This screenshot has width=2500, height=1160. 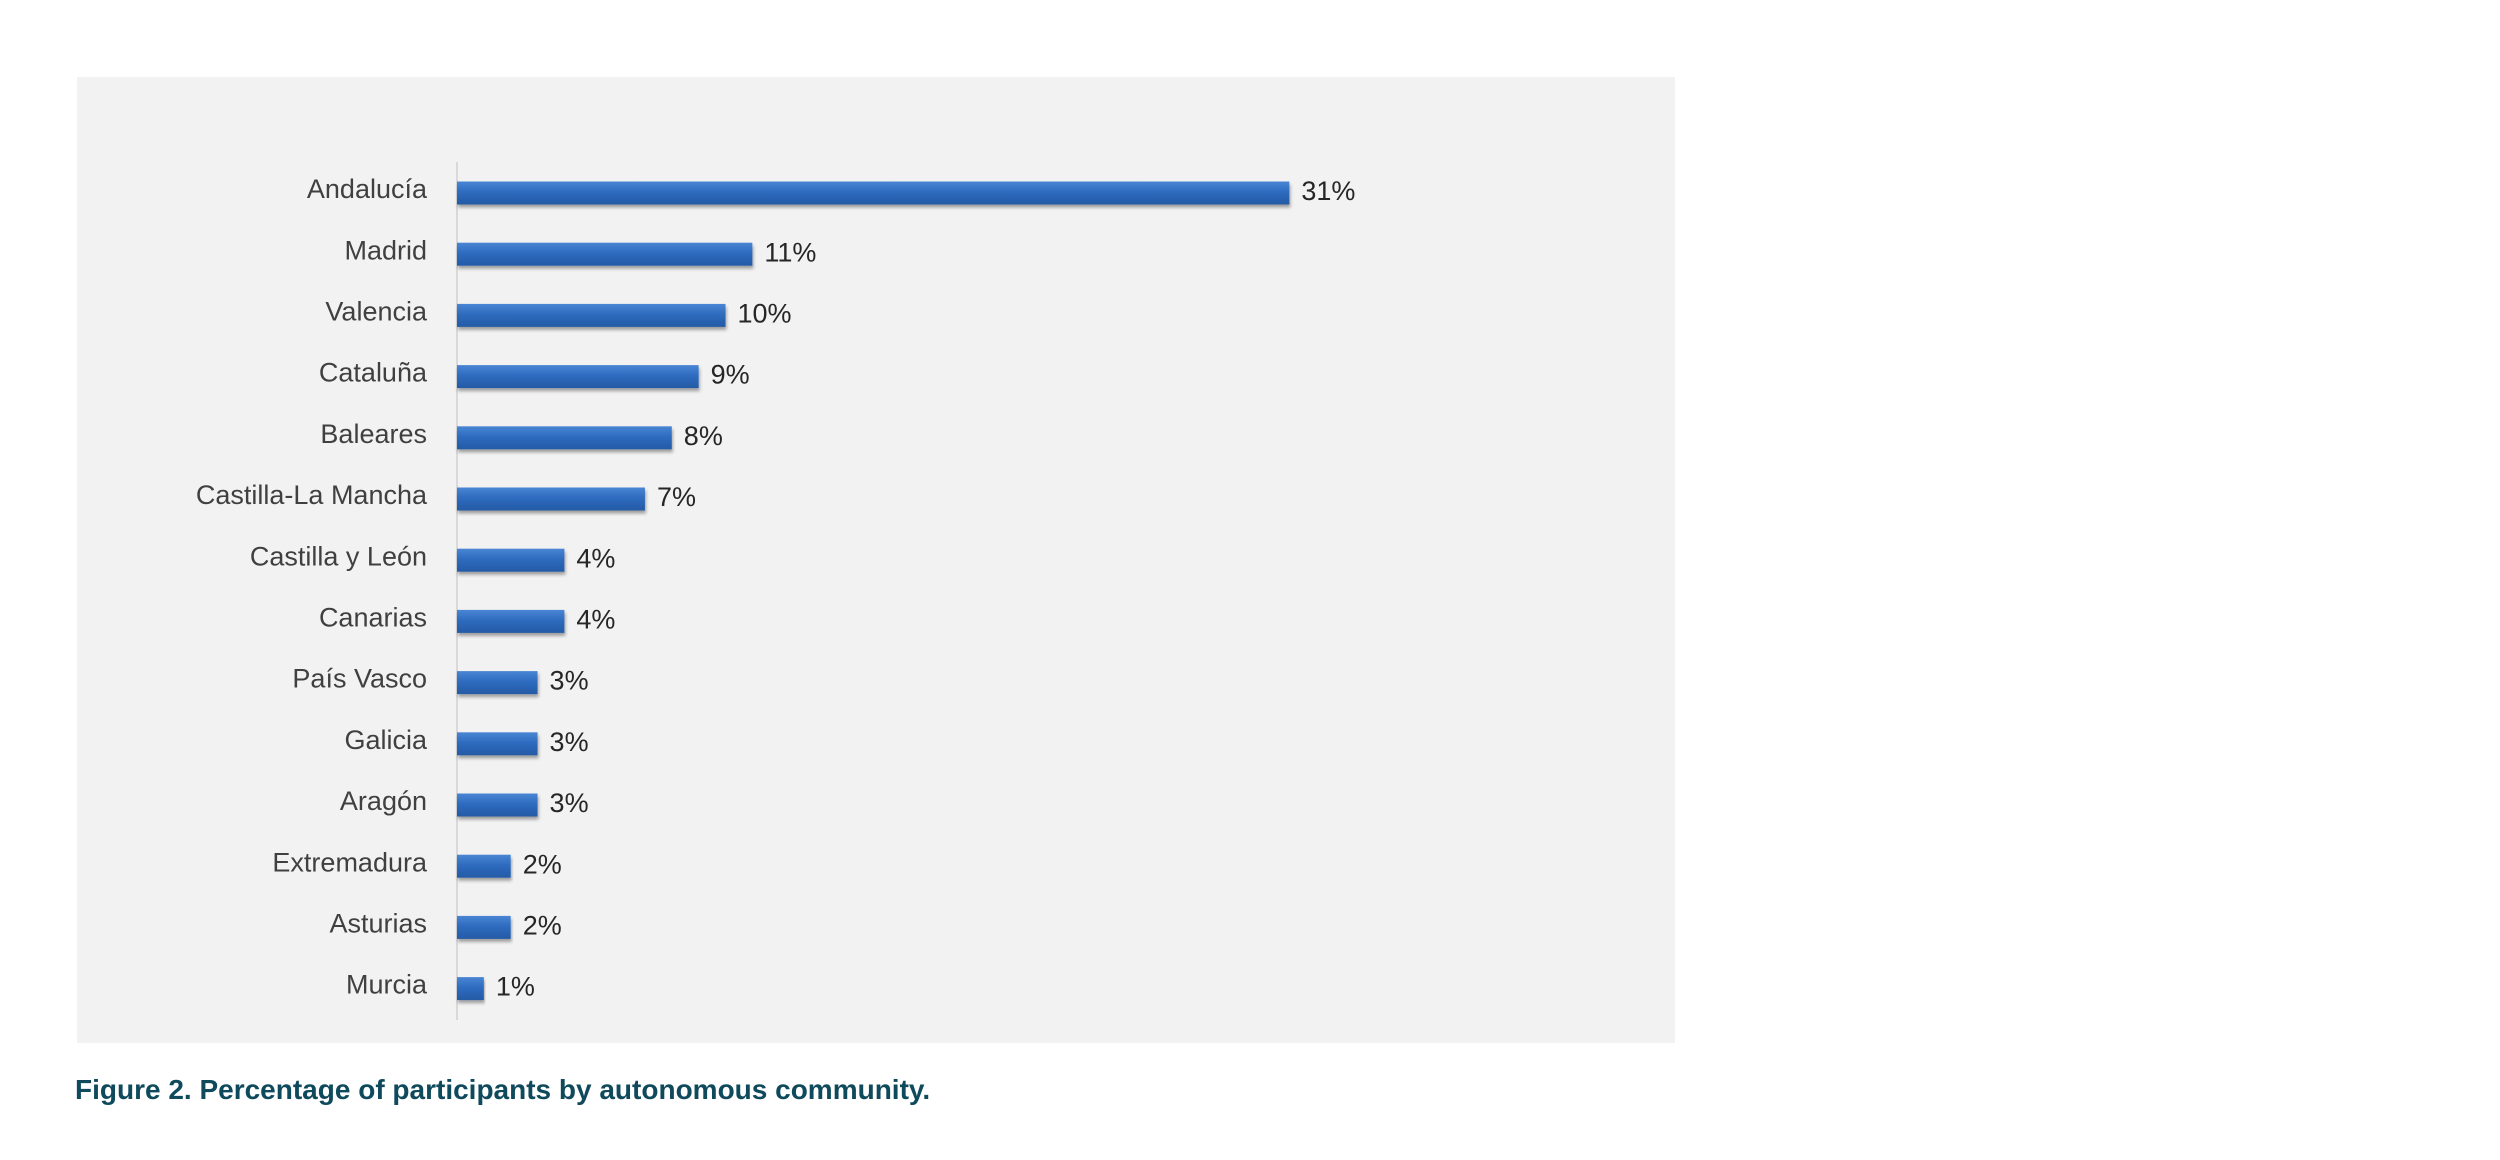 I want to click on category-label: País Vasco, so click(x=359, y=679).